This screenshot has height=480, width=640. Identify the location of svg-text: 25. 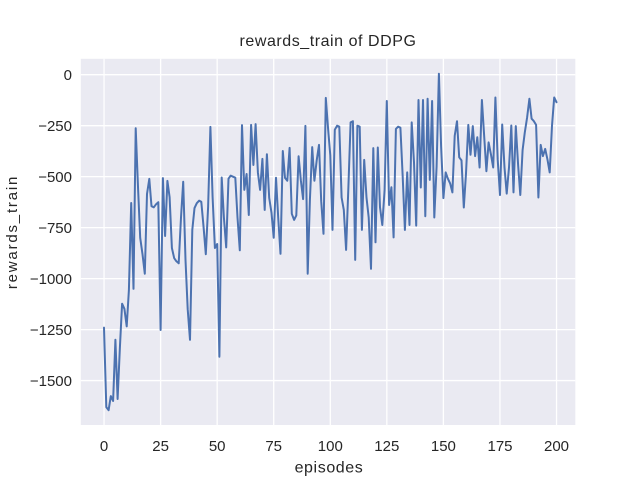
(160, 446).